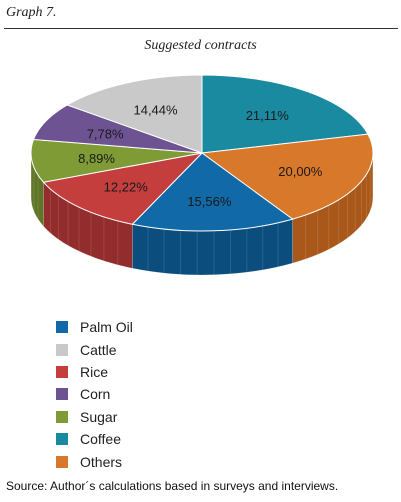 This screenshot has width=401, height=502. What do you see at coordinates (201, 28) in the screenshot?
I see `header-divider` at bounding box center [201, 28].